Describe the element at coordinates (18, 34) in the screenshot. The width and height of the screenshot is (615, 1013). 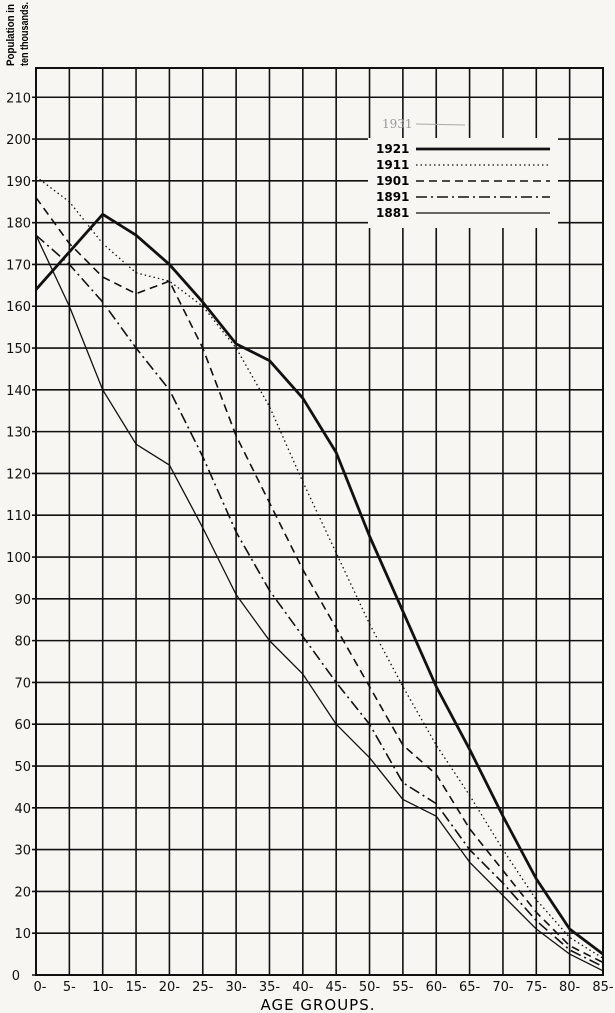
I see `y-axis-label-group: Population in ten thousands.` at that location.